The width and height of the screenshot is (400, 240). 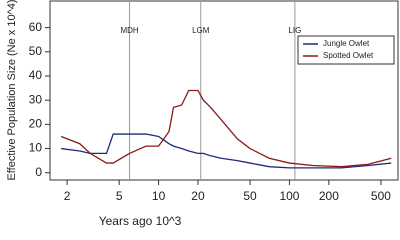 I want to click on legend-label: Jungle Owlet, so click(x=346, y=43).